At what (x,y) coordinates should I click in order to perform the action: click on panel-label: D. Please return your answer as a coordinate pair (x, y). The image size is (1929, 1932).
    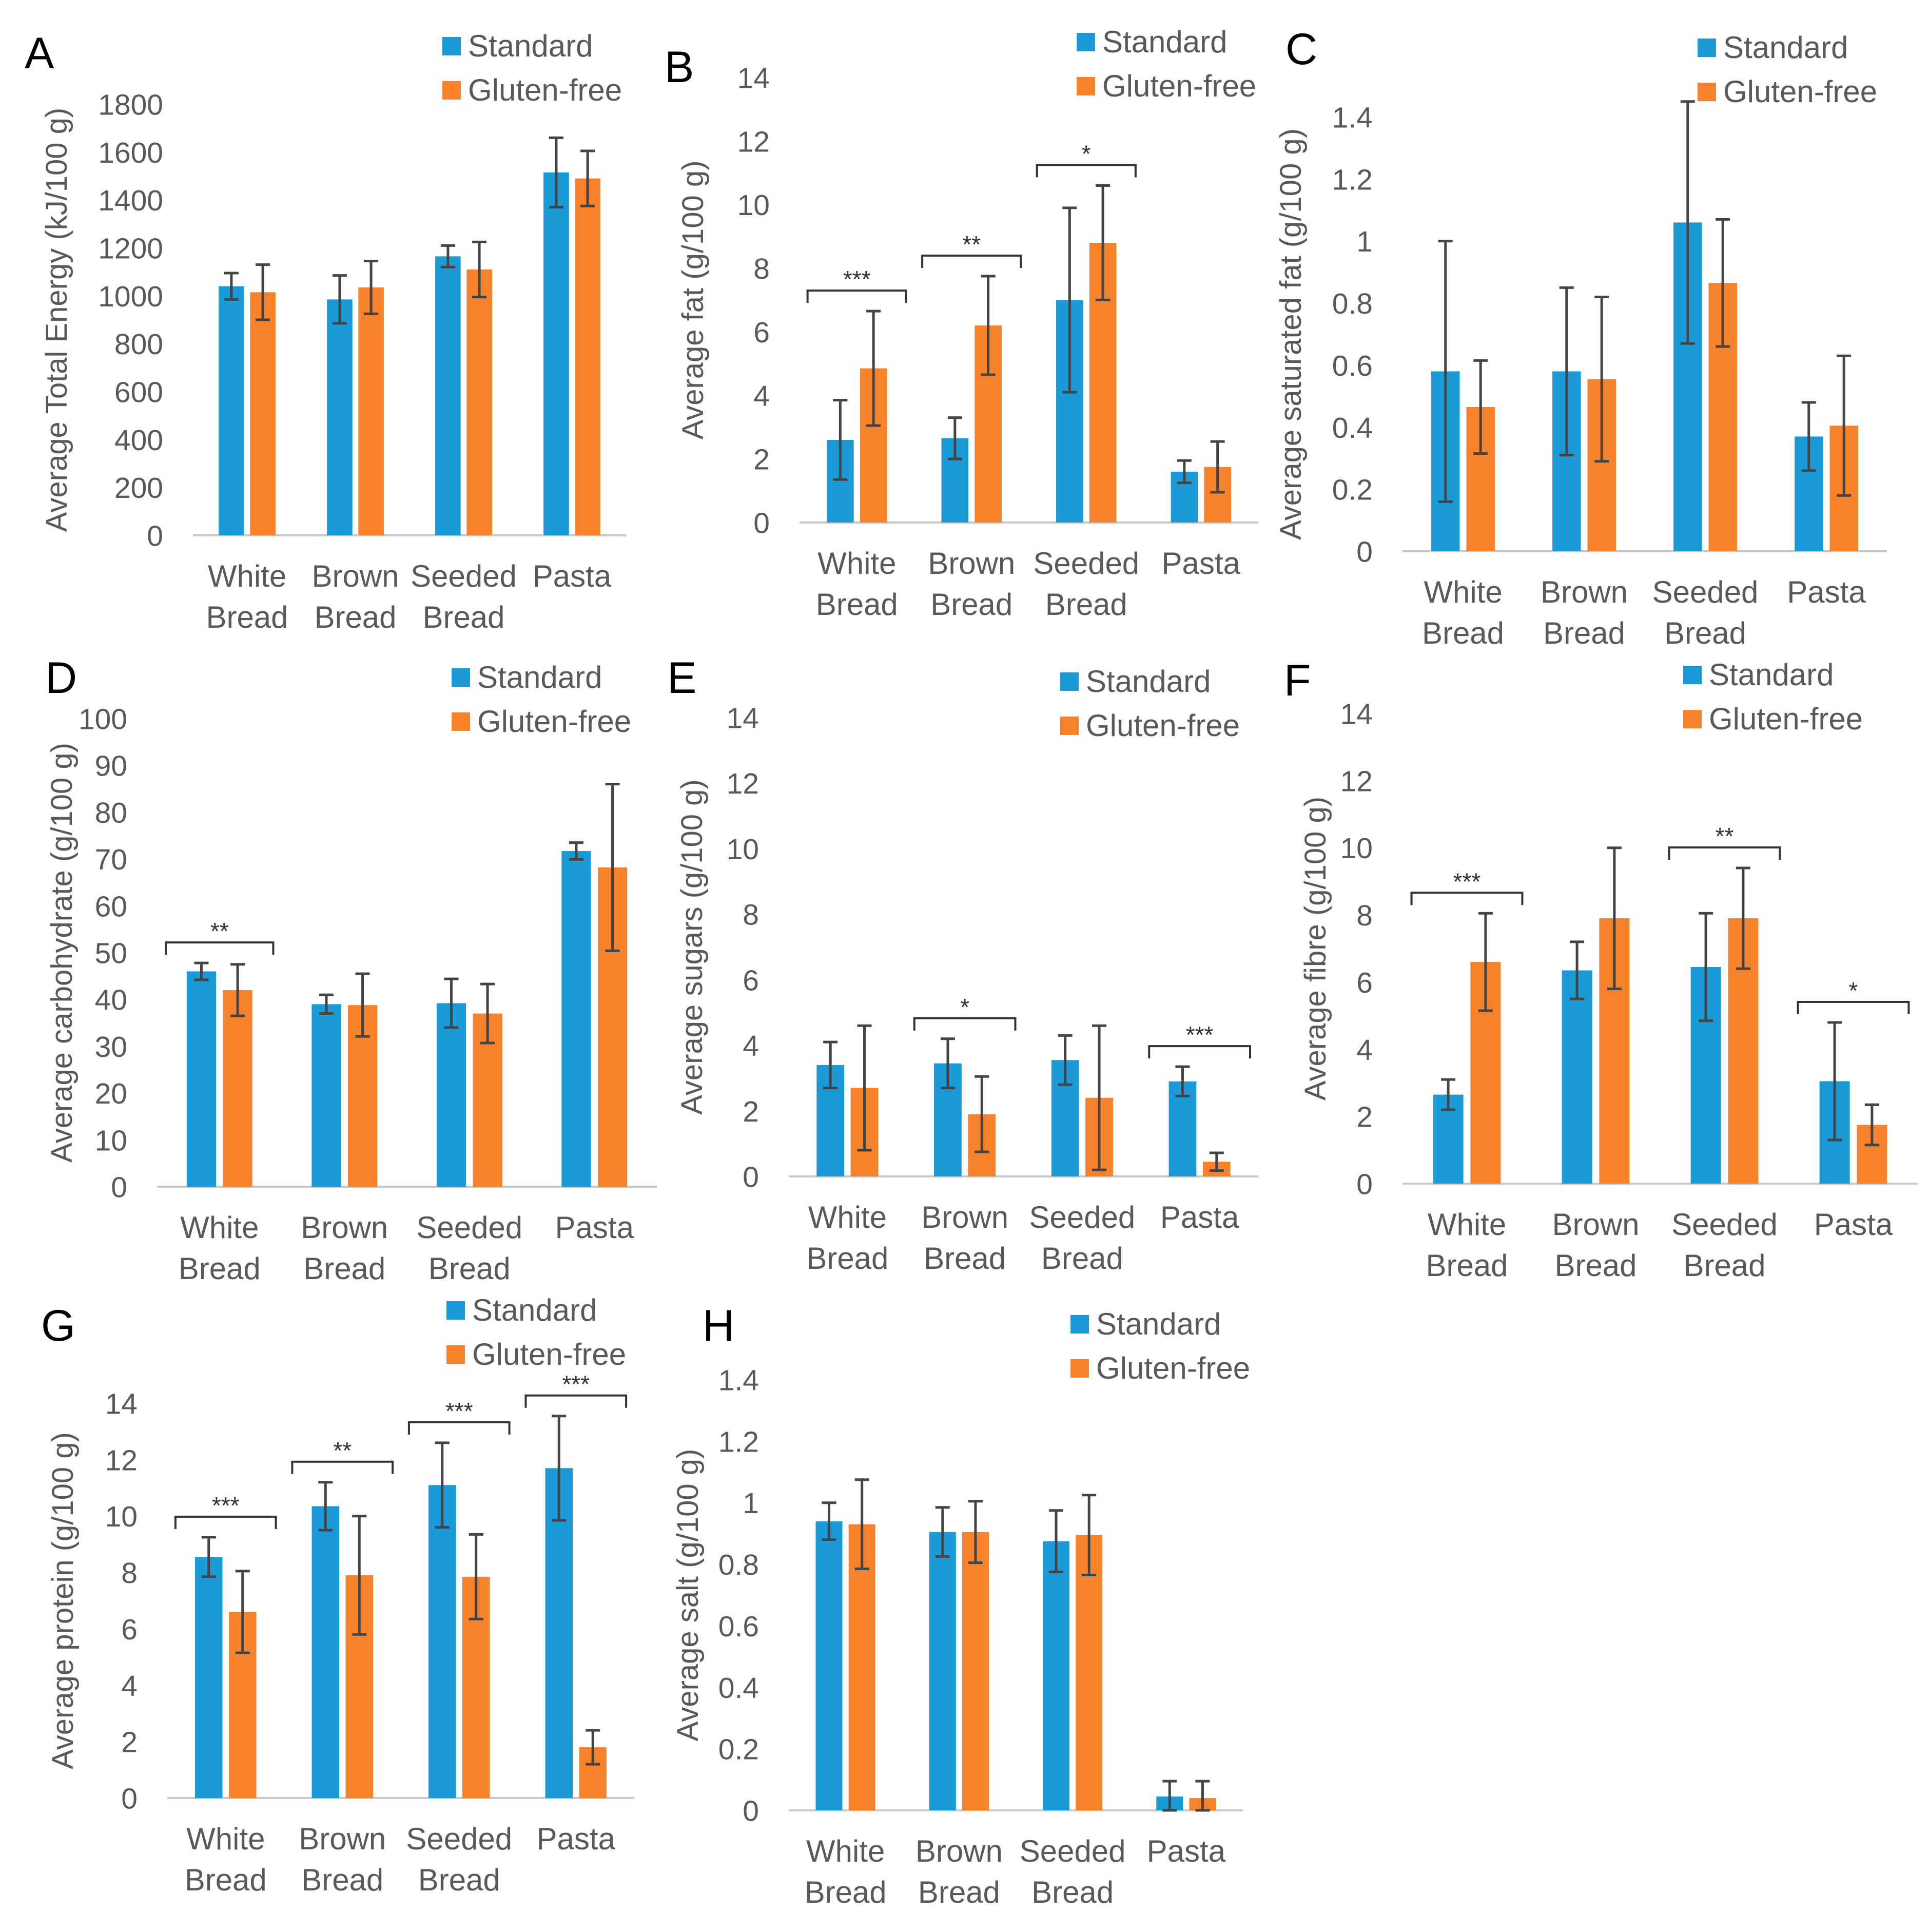
    Looking at the image, I should click on (61, 678).